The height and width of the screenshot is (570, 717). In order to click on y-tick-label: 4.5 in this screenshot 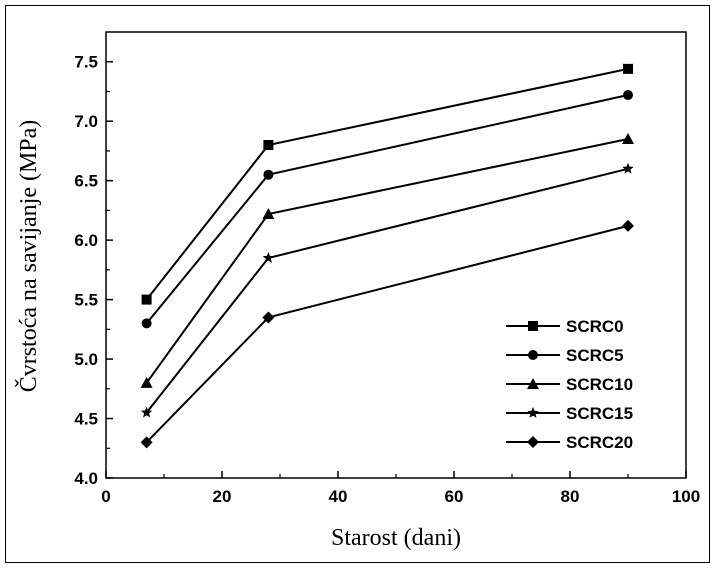, I will do `click(86, 419)`.